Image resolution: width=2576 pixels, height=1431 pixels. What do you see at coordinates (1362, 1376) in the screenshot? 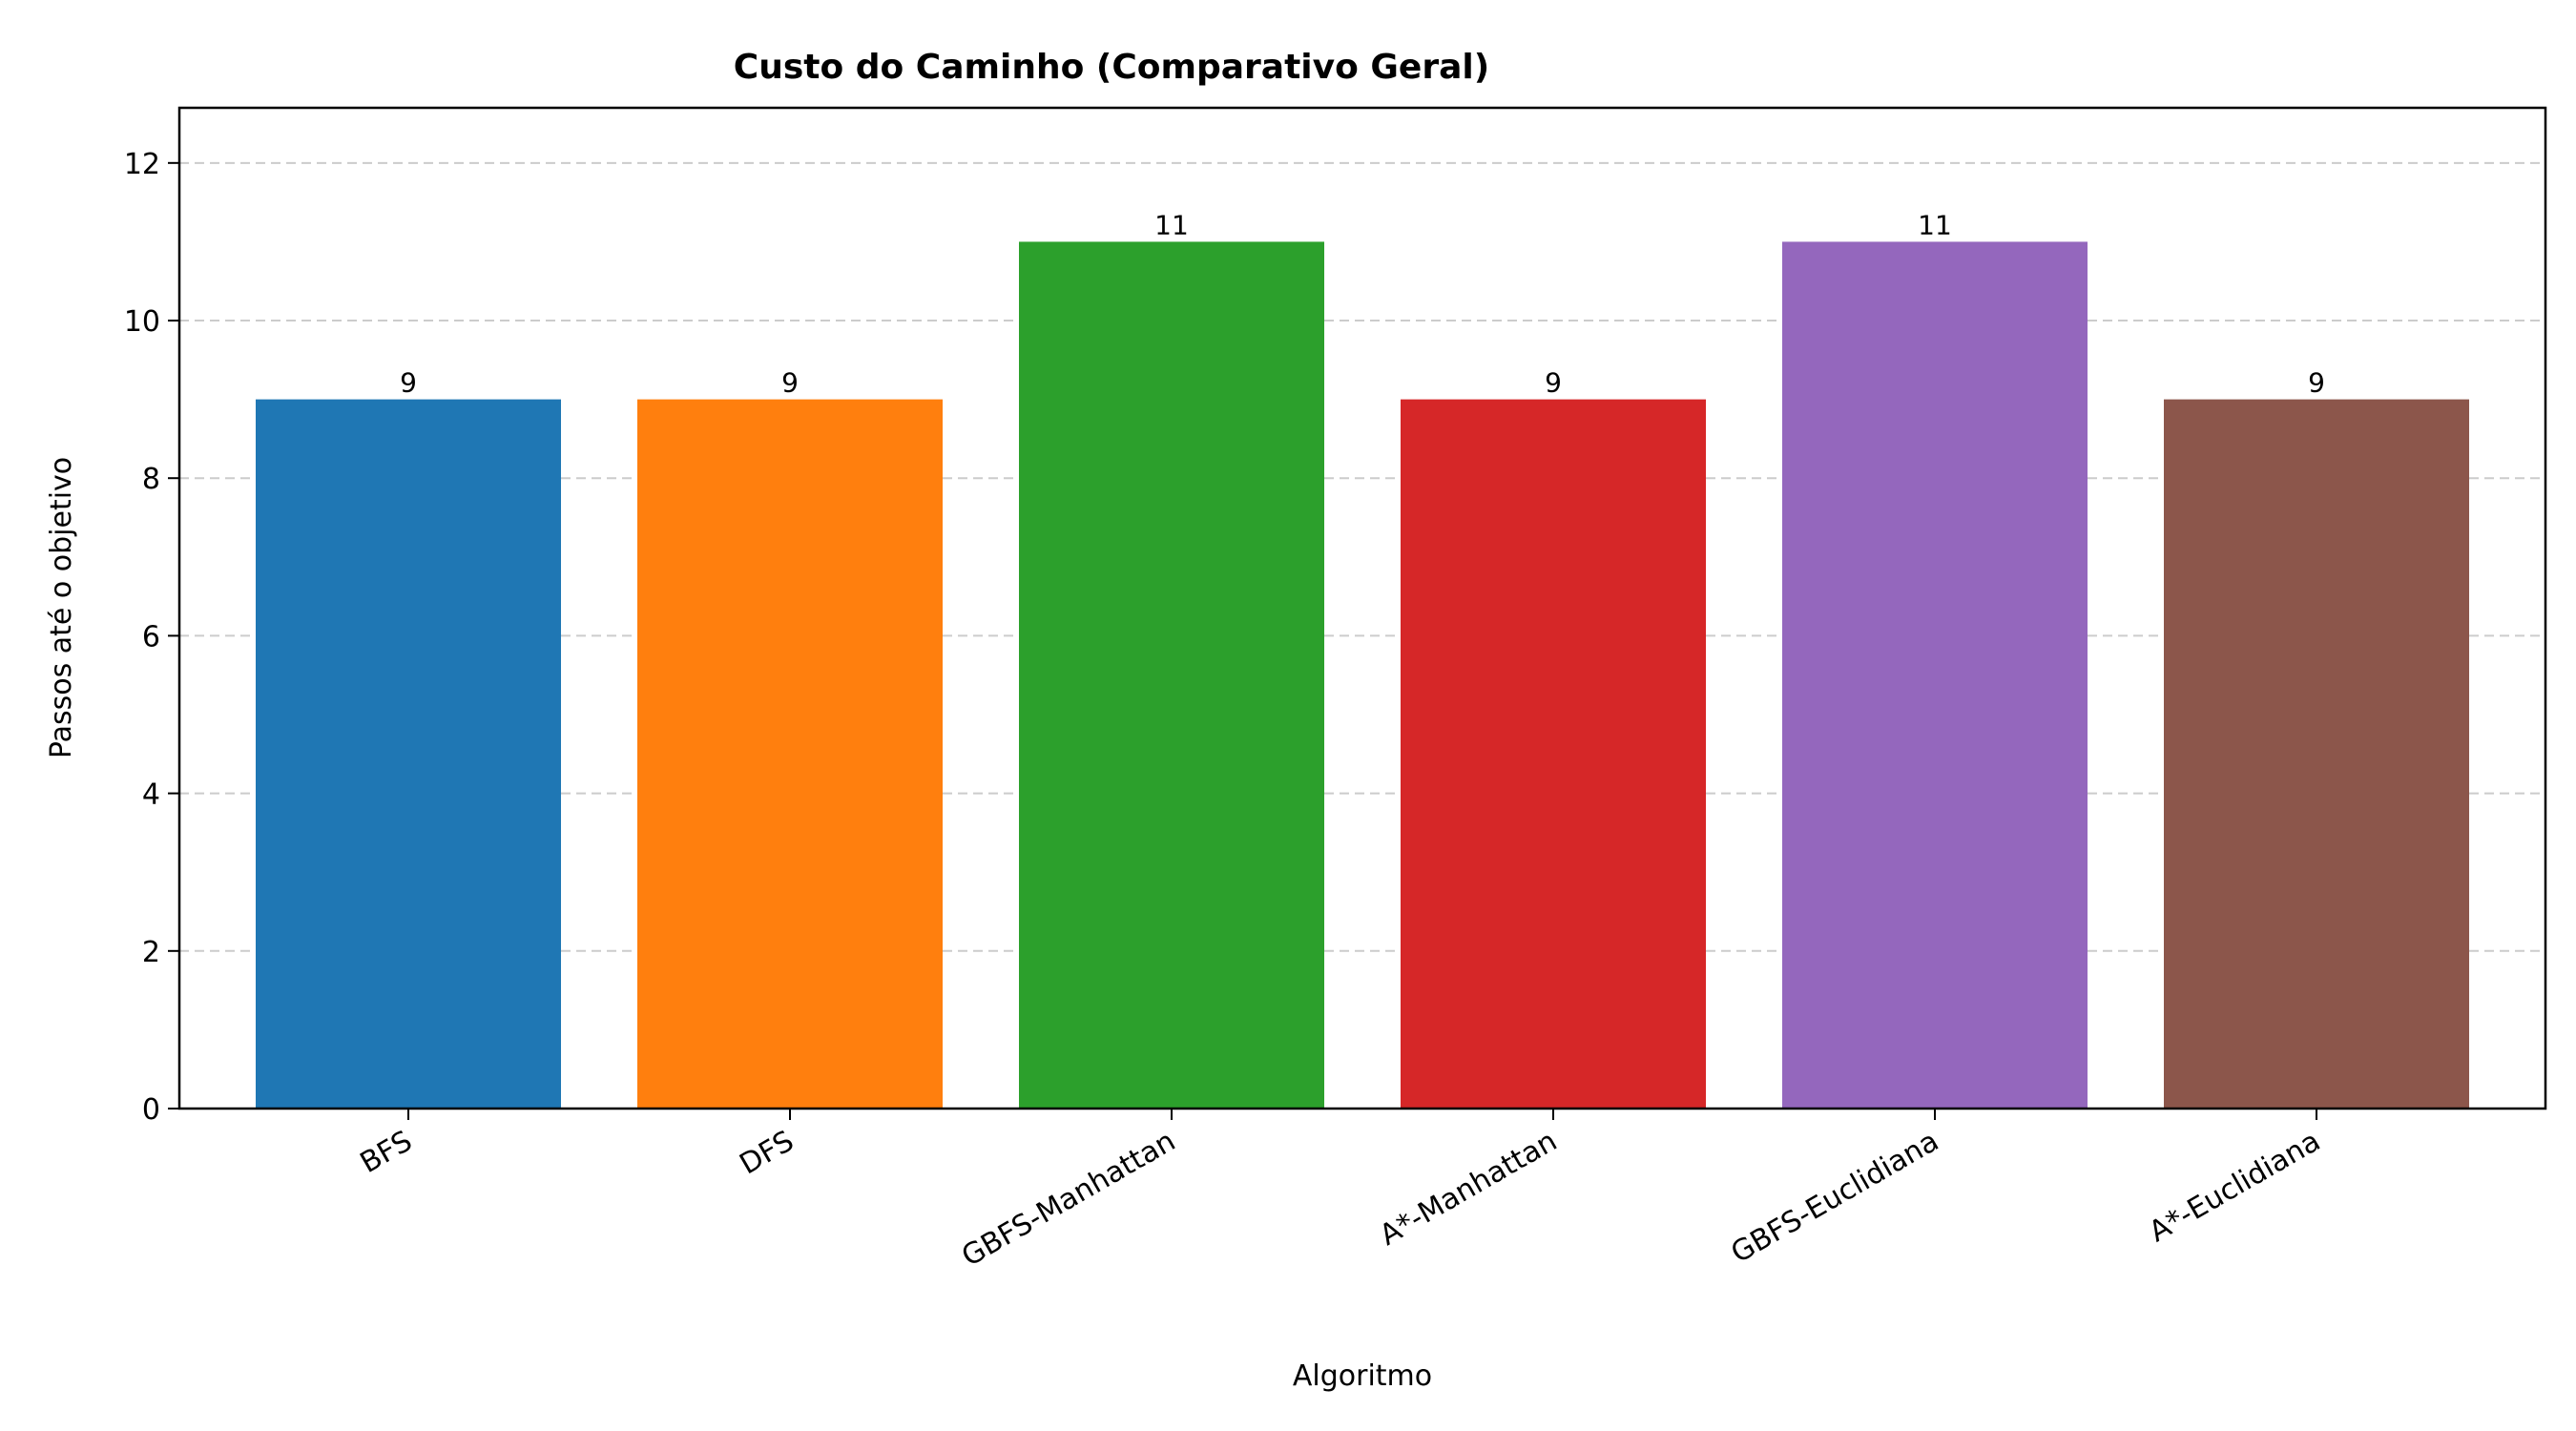
I see `x-axis-label: Algoritmo` at bounding box center [1362, 1376].